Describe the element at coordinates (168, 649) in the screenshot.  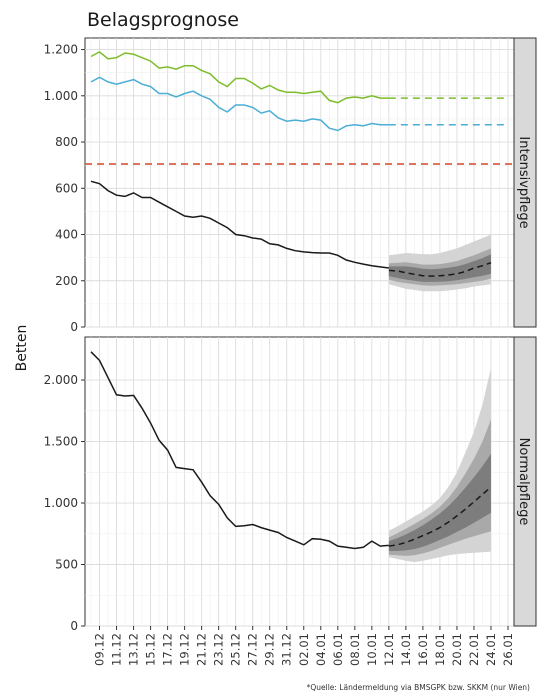
I see `x-tick-label: 17.12` at that location.